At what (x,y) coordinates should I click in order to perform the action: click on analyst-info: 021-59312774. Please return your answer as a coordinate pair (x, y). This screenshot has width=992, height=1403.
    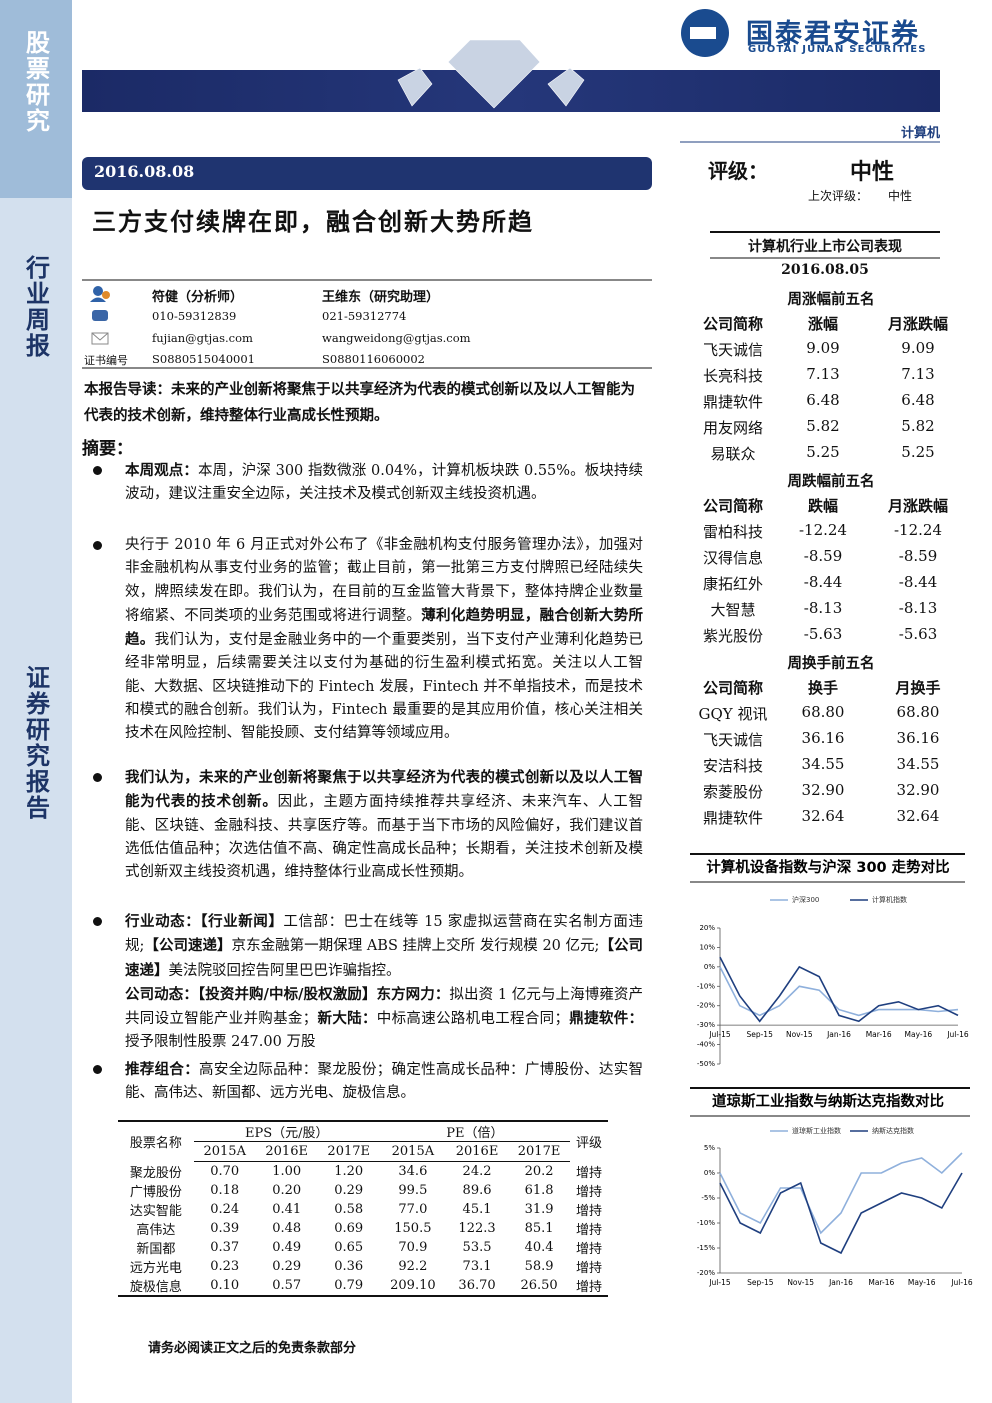
    Looking at the image, I should click on (364, 316).